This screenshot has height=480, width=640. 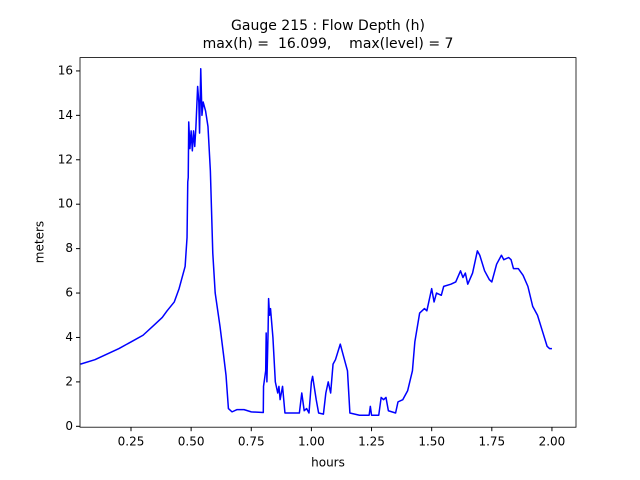 What do you see at coordinates (69, 426) in the screenshot?
I see `y-tick-label: 0` at bounding box center [69, 426].